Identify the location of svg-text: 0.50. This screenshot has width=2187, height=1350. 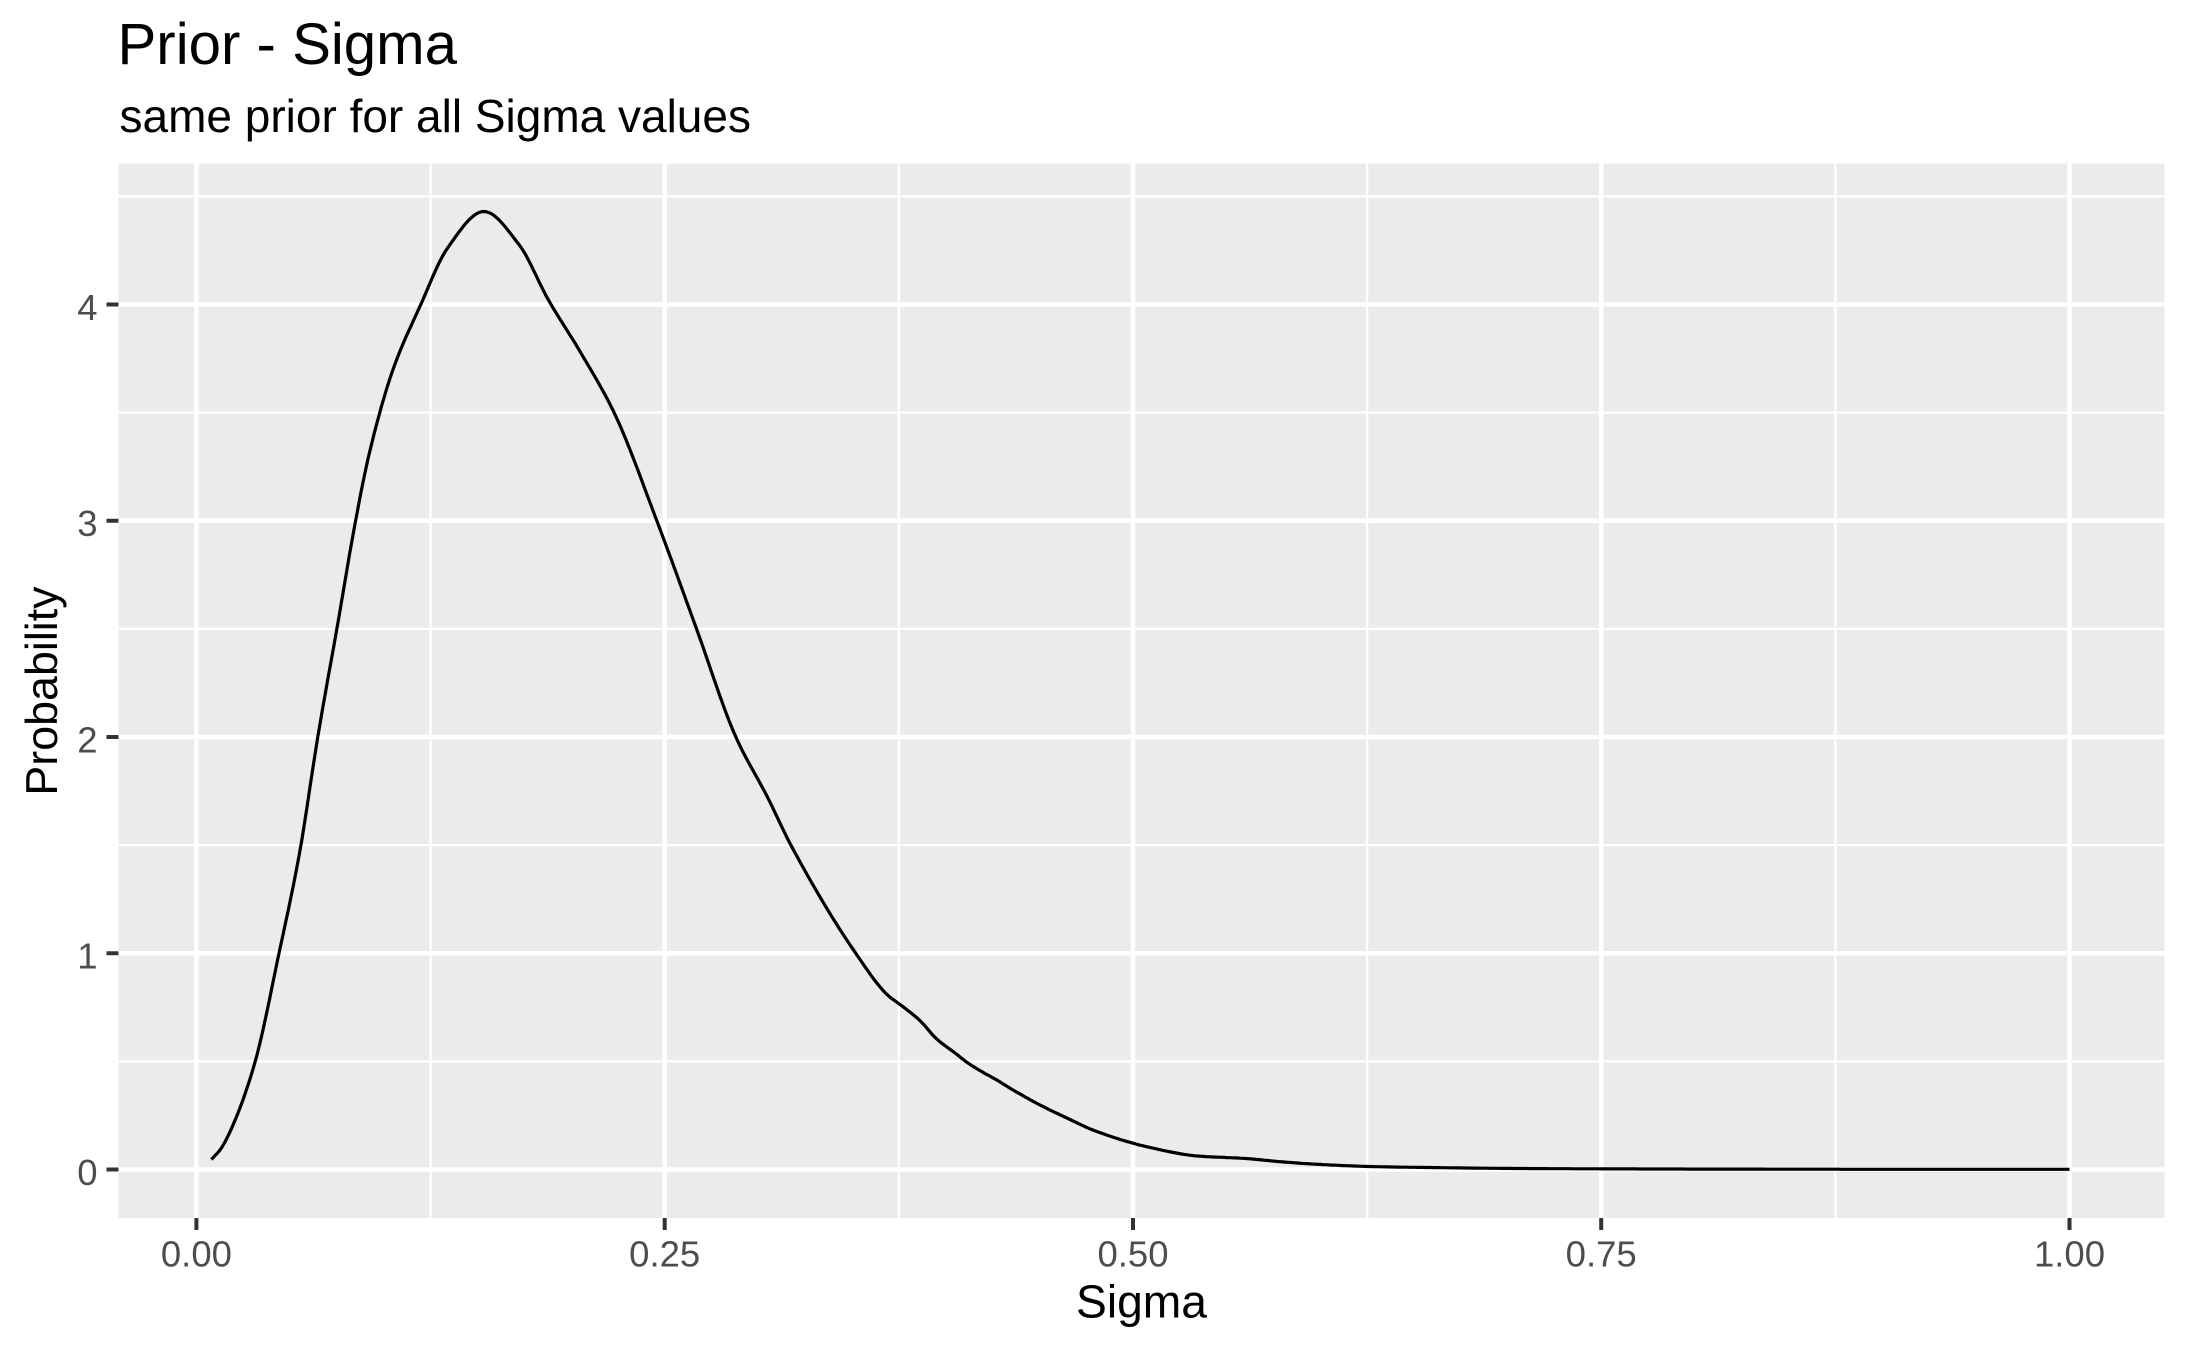
(1132, 1254).